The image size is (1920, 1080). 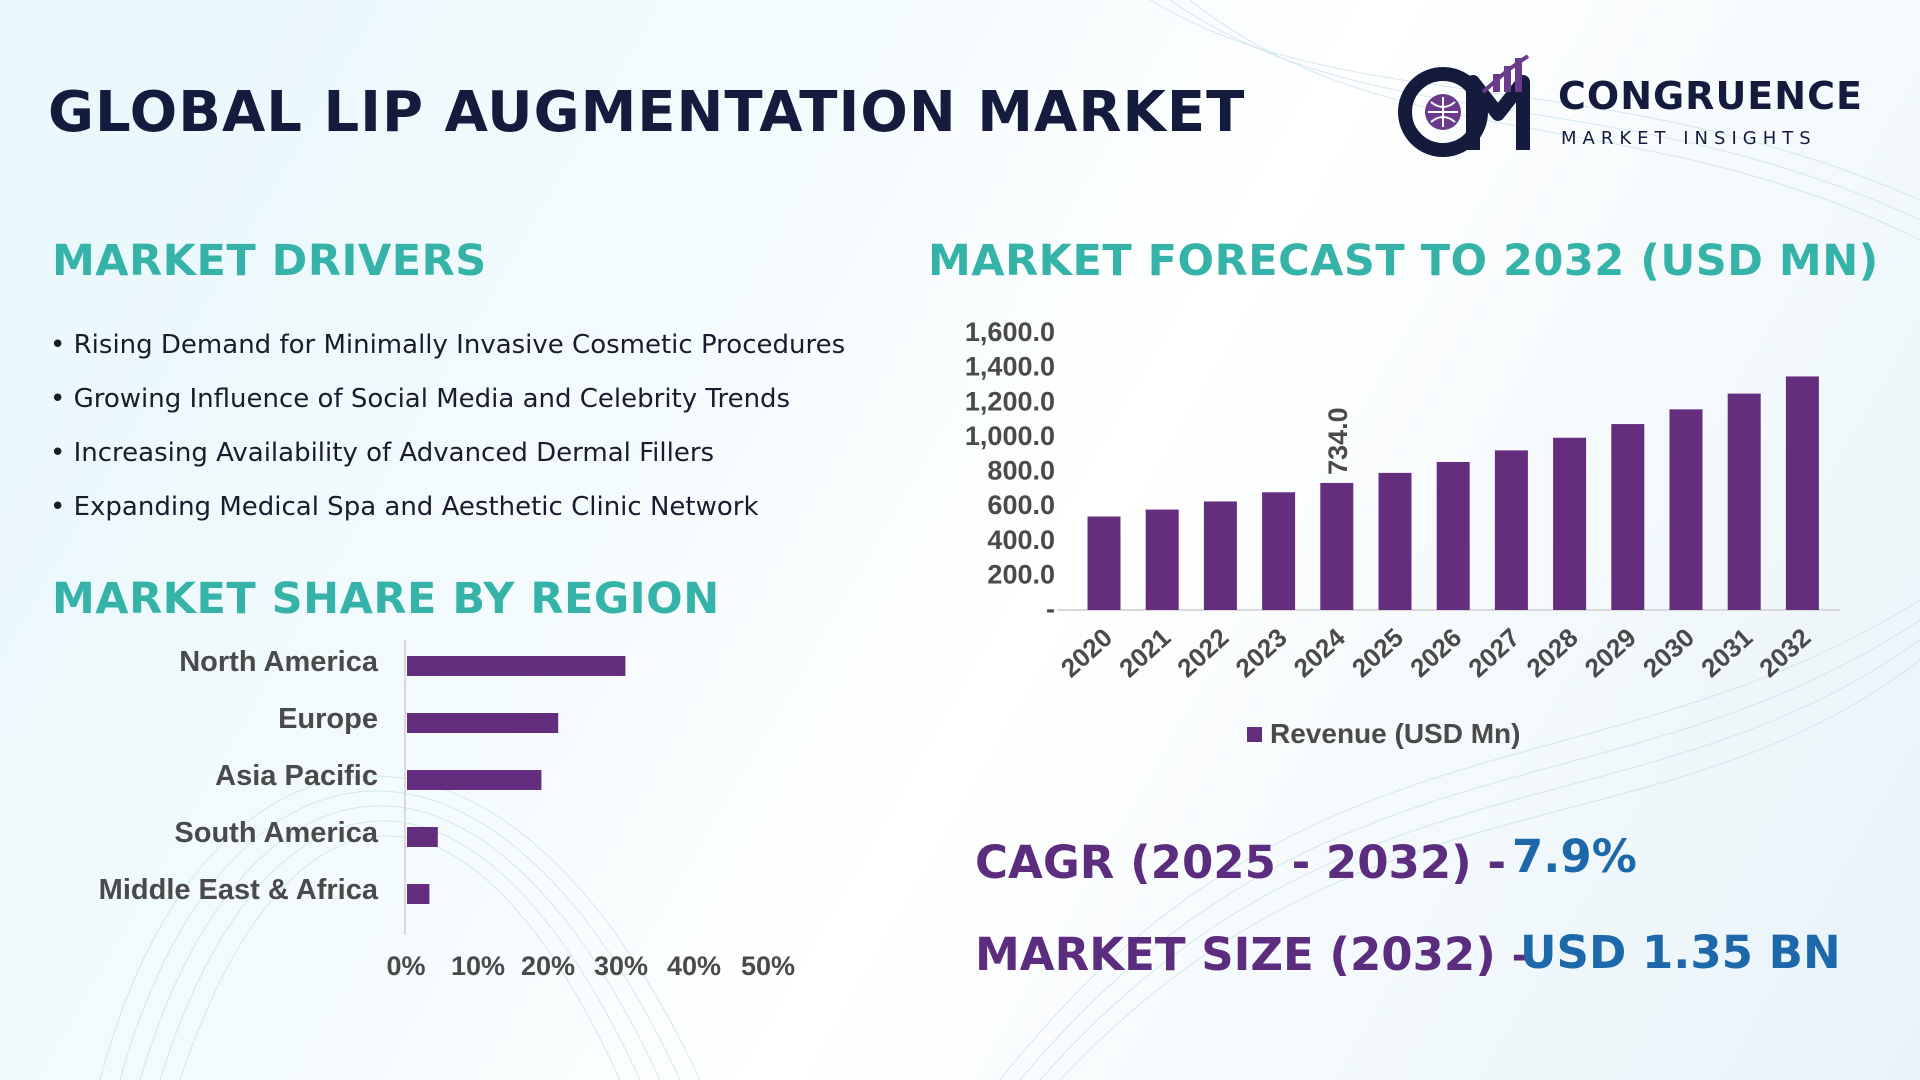 I want to click on legend-swatch, so click(x=1254, y=734).